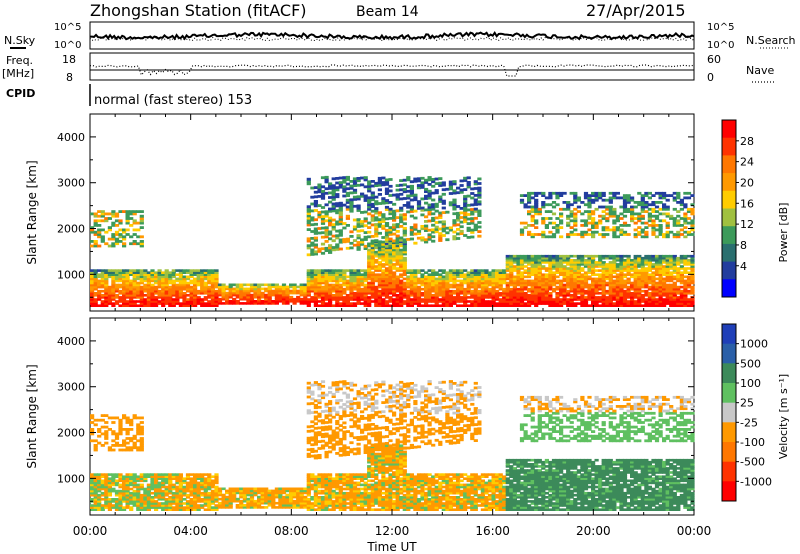  Describe the element at coordinates (783, 416) in the screenshot. I see `colorbar-label: Velocity [m s⁻¹]` at that location.